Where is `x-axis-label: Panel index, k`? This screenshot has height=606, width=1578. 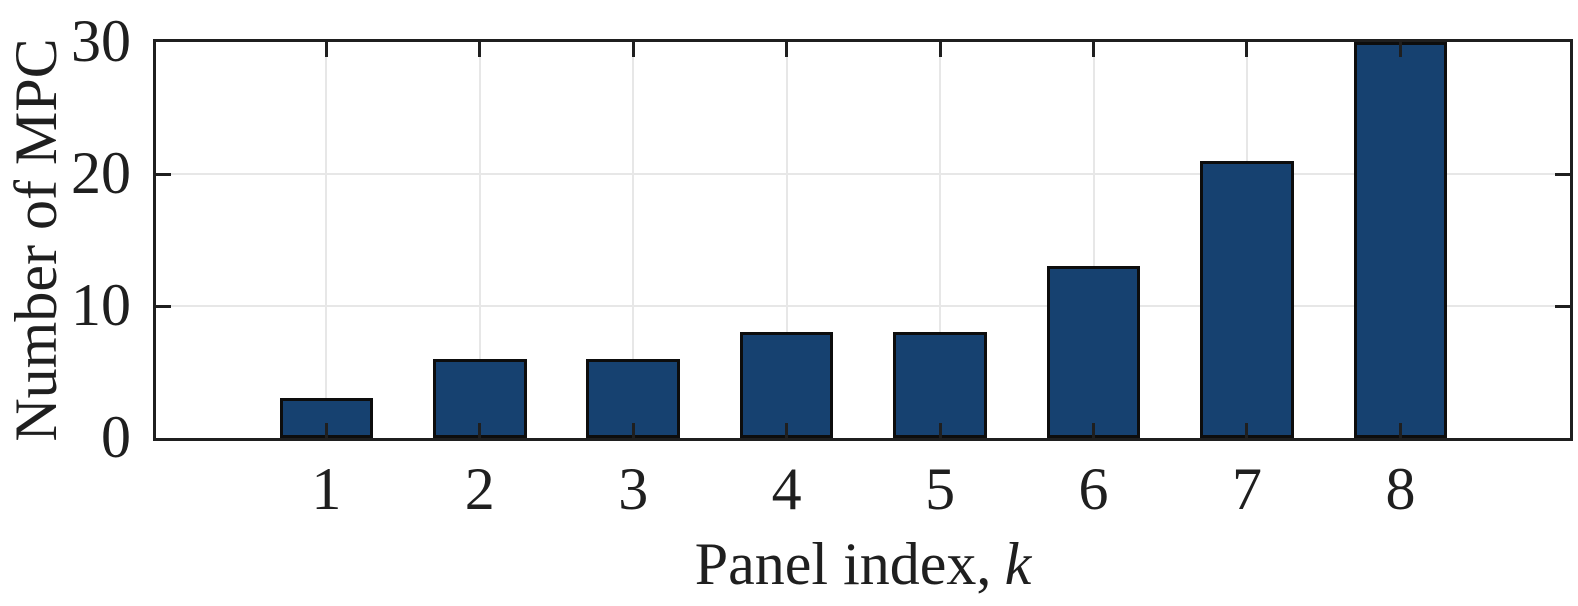 x-axis-label: Panel index, k is located at coordinates (863, 564).